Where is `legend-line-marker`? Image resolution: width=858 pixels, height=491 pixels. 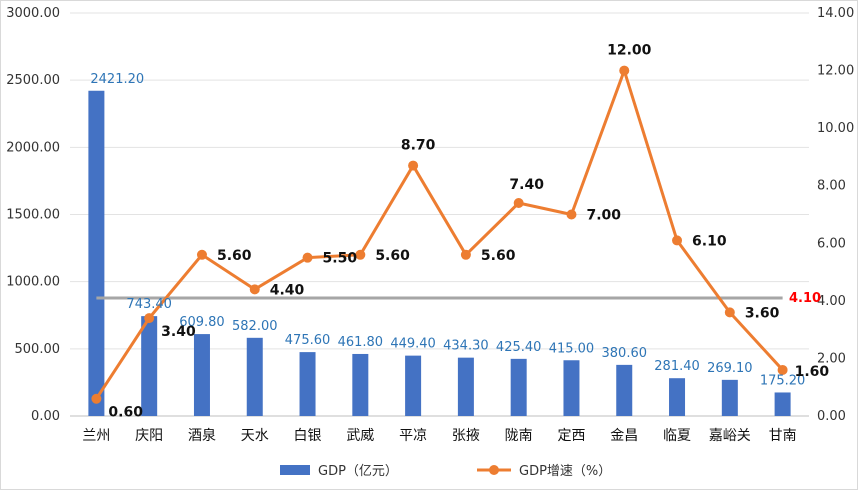 legend-line-marker is located at coordinates (494, 470).